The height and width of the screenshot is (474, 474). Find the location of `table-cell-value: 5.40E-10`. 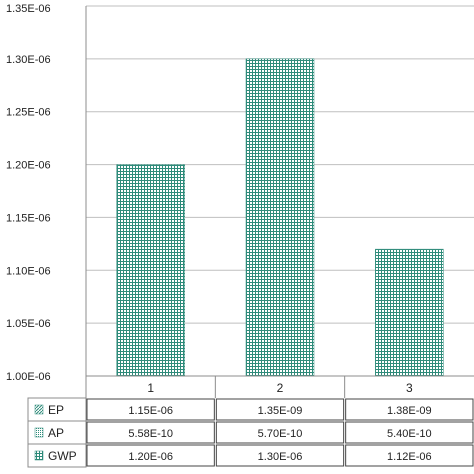

table-cell-value: 5.40E-10 is located at coordinates (409, 434).